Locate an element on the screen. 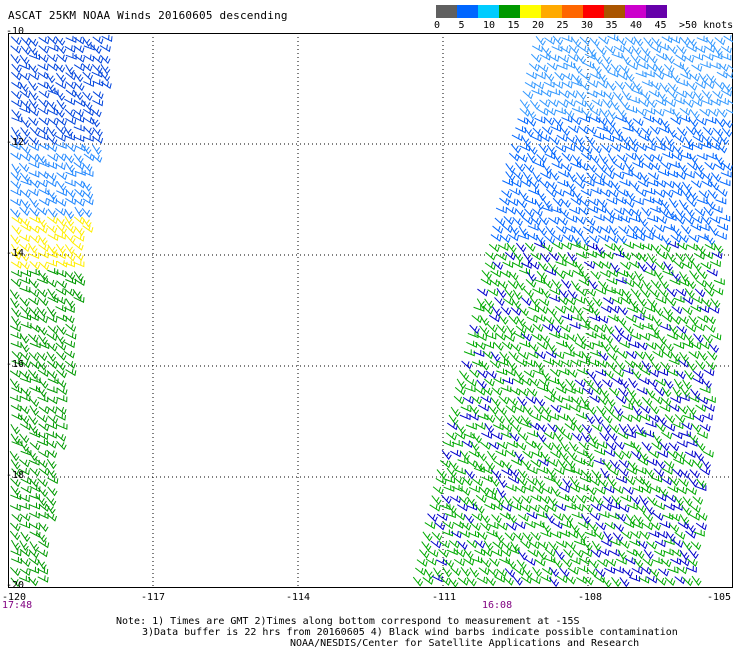 Image resolution: width=740 pixels, height=650 pixels. scale-label: 40 is located at coordinates (636, 25).